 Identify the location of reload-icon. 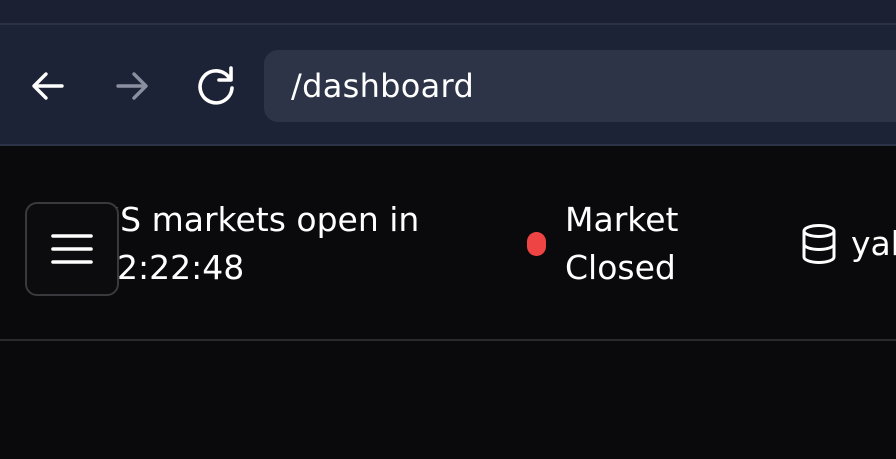
(216, 85).